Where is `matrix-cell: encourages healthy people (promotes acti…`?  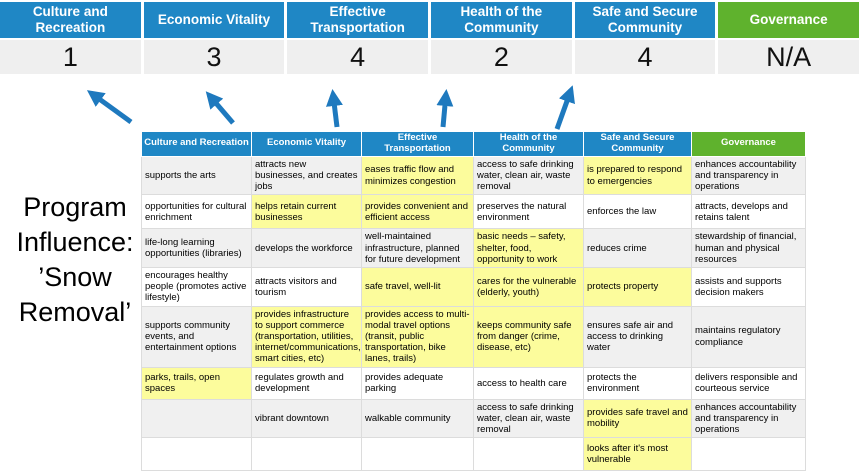
matrix-cell: encourages healthy people (promotes acti… is located at coordinates (196, 287).